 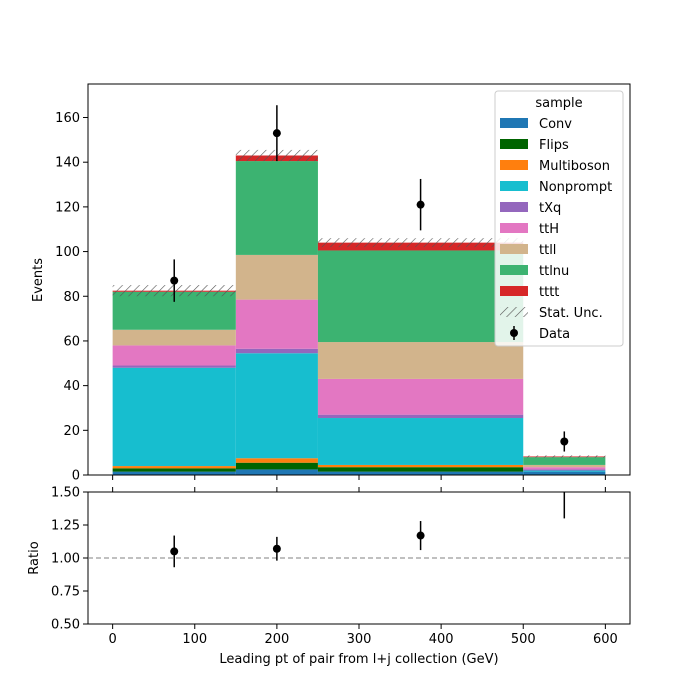 What do you see at coordinates (38, 280) in the screenshot?
I see `y-axis-label: Events` at bounding box center [38, 280].